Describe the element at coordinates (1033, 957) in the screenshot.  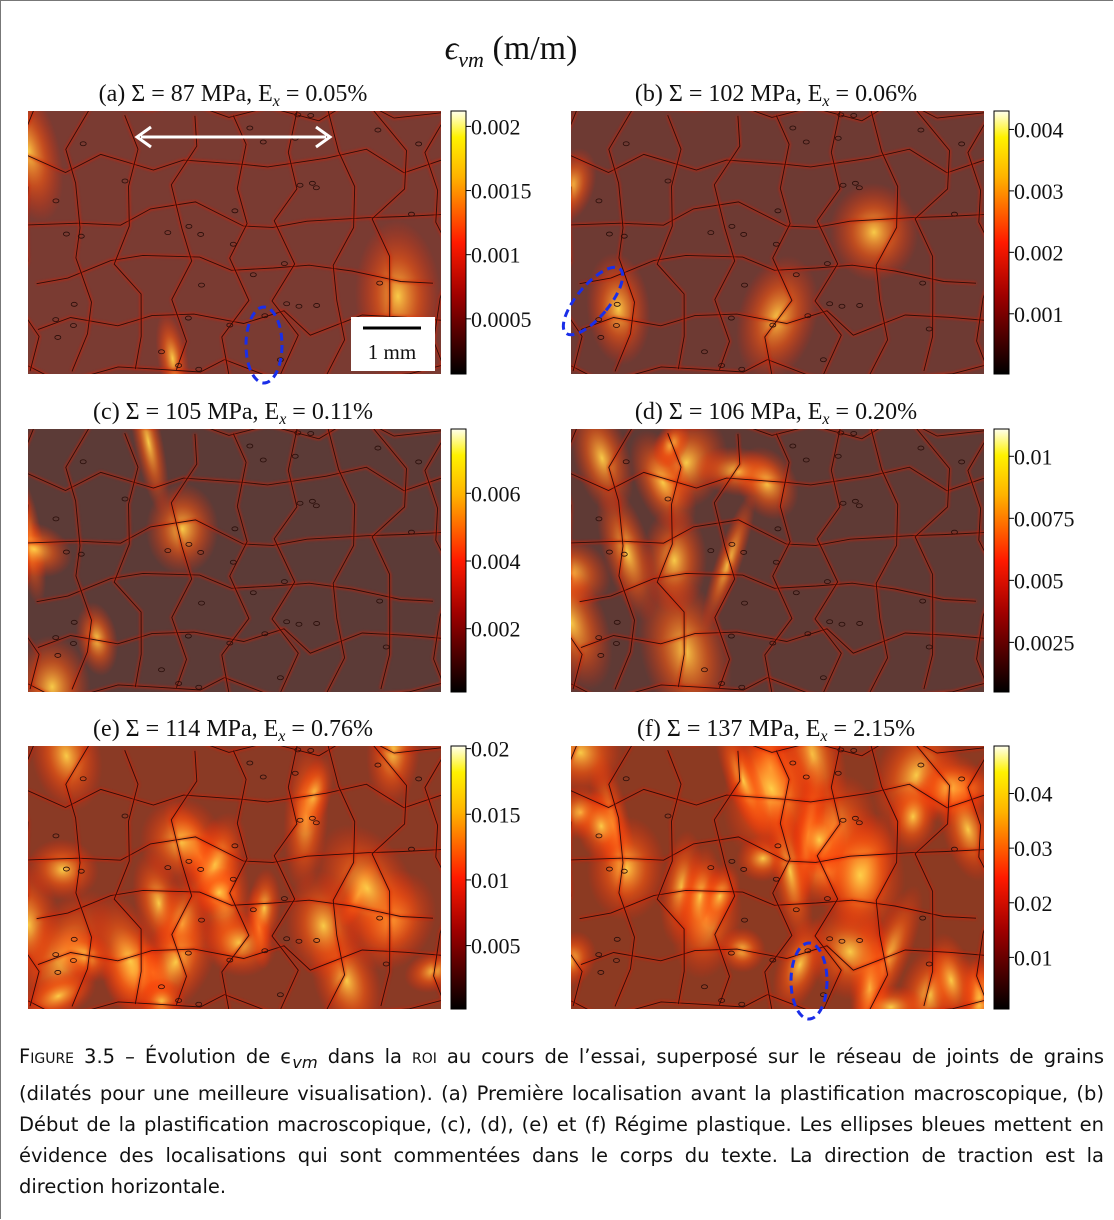
I see `colorbar-tick-label: 0.01` at that location.